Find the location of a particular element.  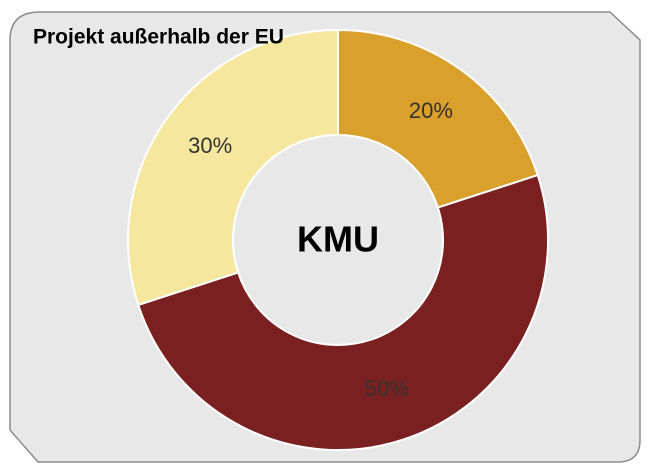

value-label: 50% is located at coordinates (387, 388).